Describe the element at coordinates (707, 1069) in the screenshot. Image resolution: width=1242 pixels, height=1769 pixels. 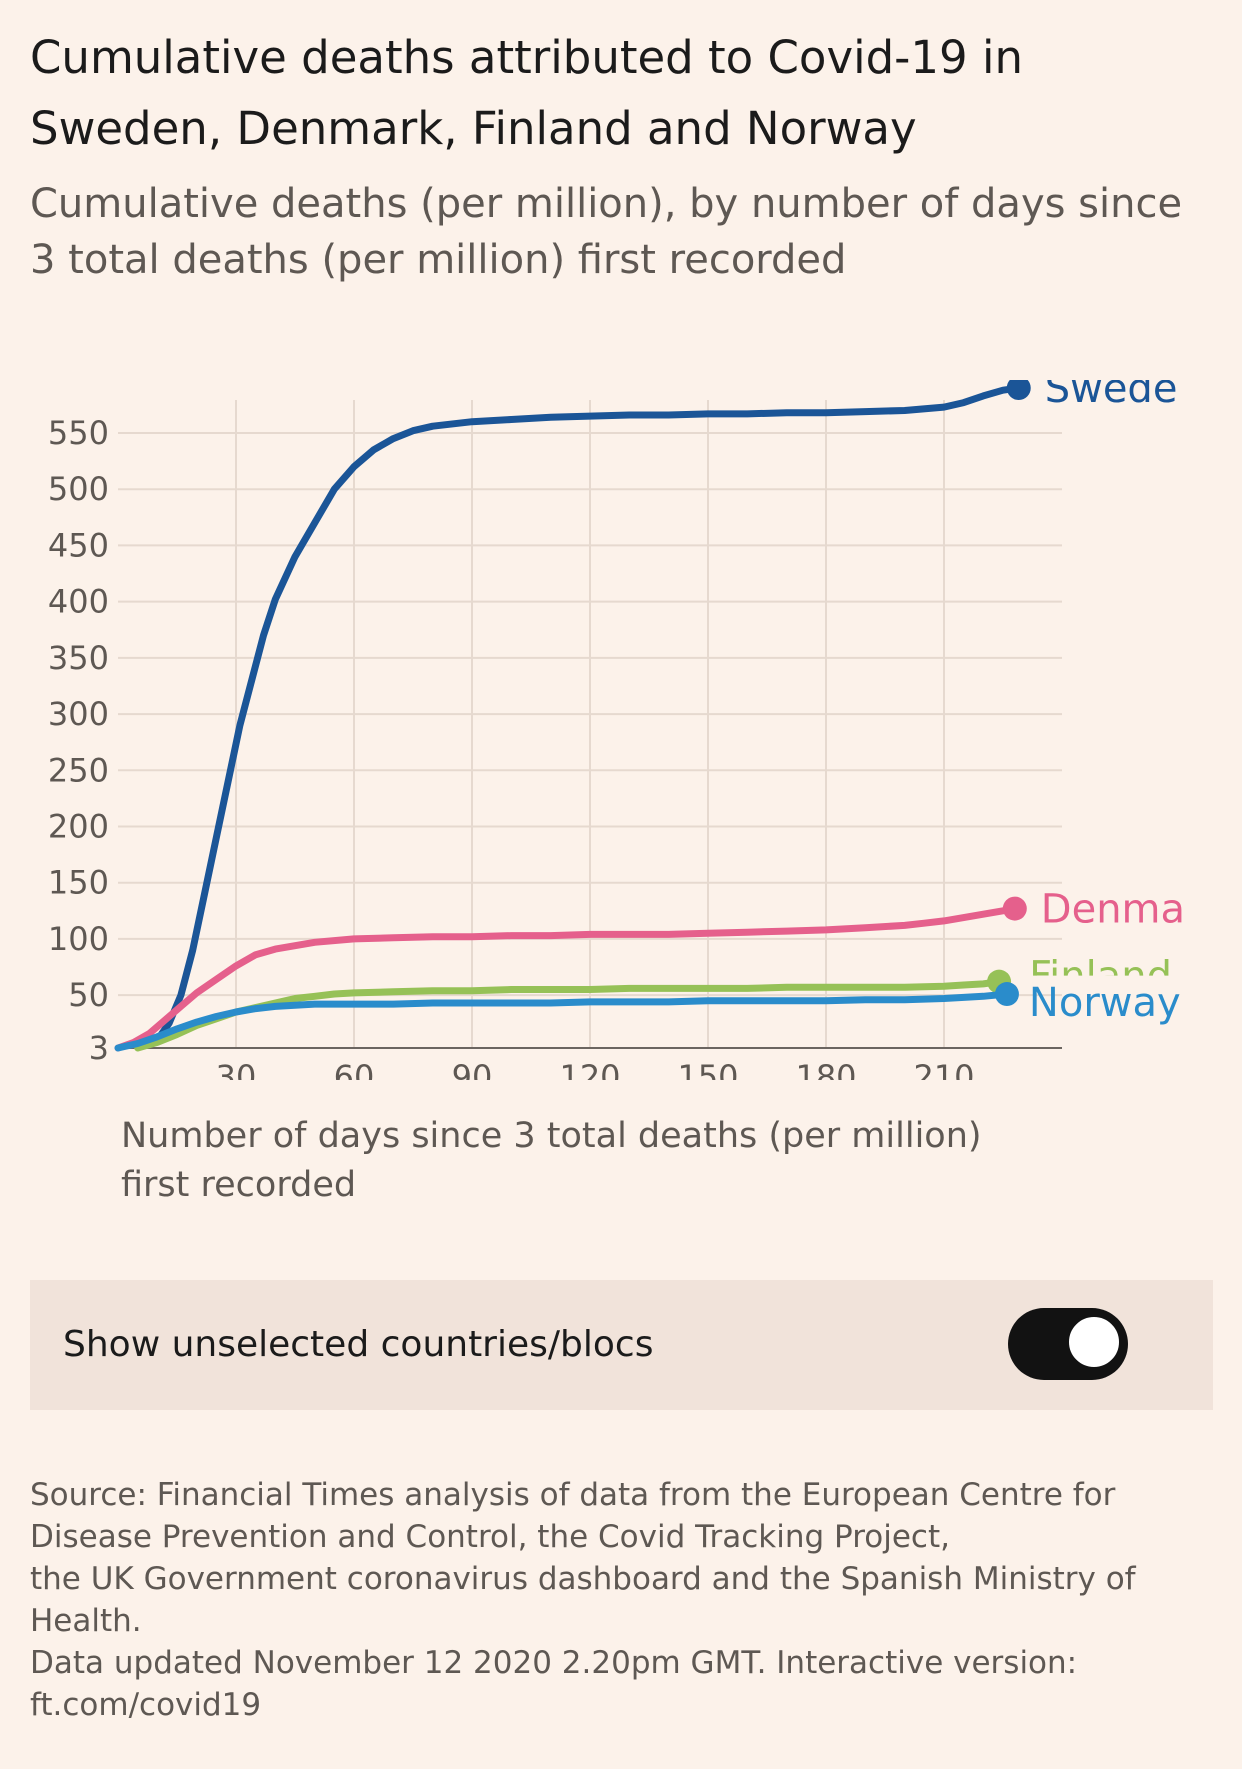
I see `x-tick-label: 150` at that location.